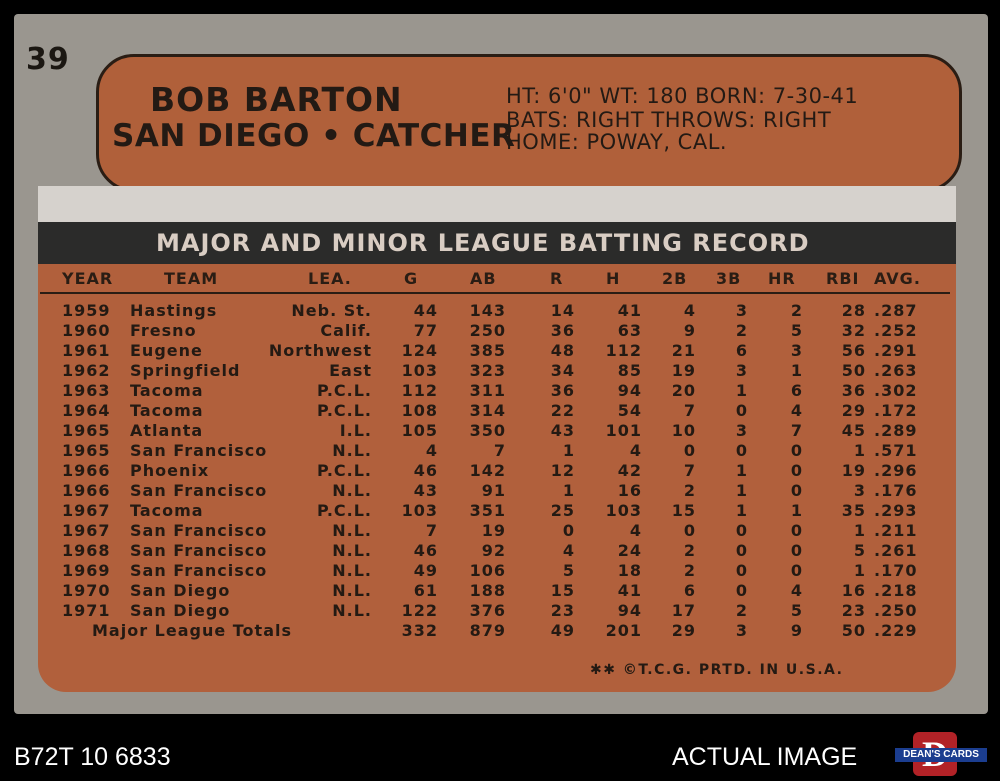 The height and width of the screenshot is (781, 1000). What do you see at coordinates (88, 278) in the screenshot?
I see `header-year: YEAR` at bounding box center [88, 278].